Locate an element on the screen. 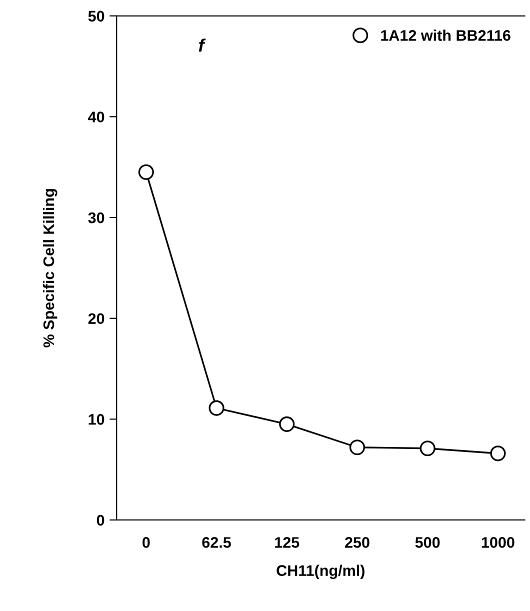 The image size is (530, 611). y-axis-title: % Specific Cell Killing is located at coordinates (50, 268).